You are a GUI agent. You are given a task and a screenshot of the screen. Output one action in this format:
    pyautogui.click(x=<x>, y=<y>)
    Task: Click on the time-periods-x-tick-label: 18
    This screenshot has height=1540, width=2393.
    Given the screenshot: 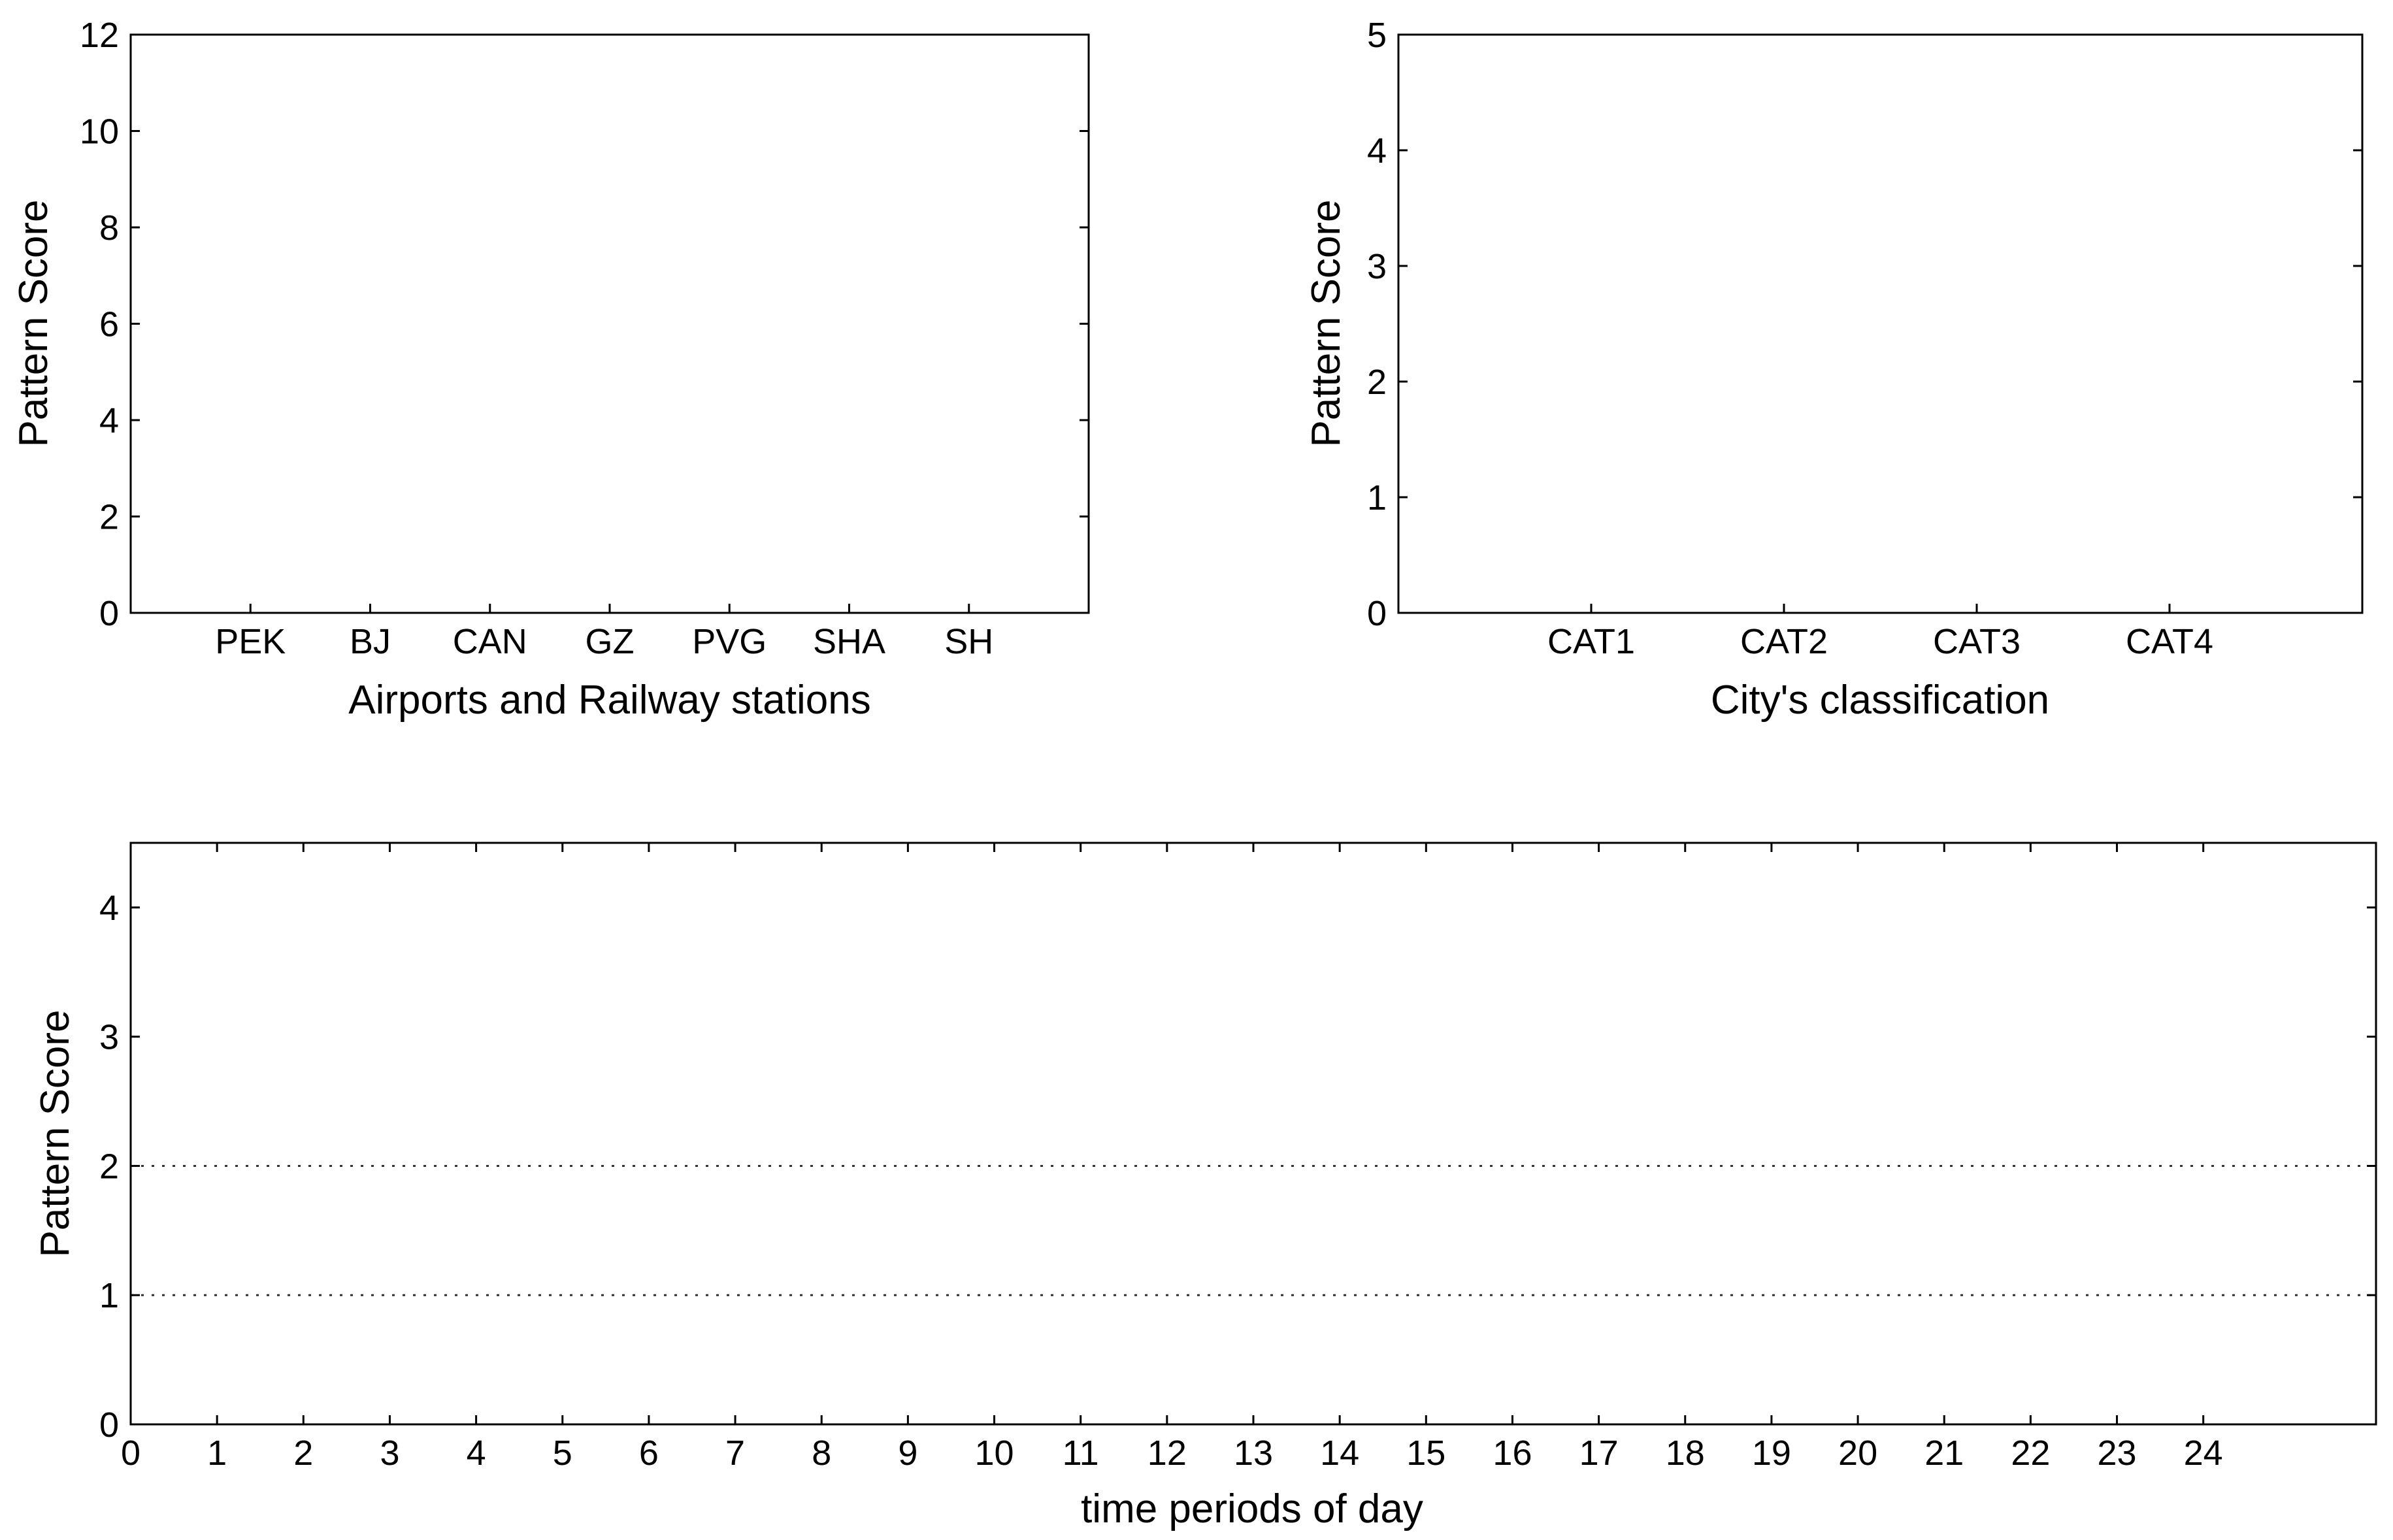 What is the action you would take?
    pyautogui.click(x=1686, y=1453)
    